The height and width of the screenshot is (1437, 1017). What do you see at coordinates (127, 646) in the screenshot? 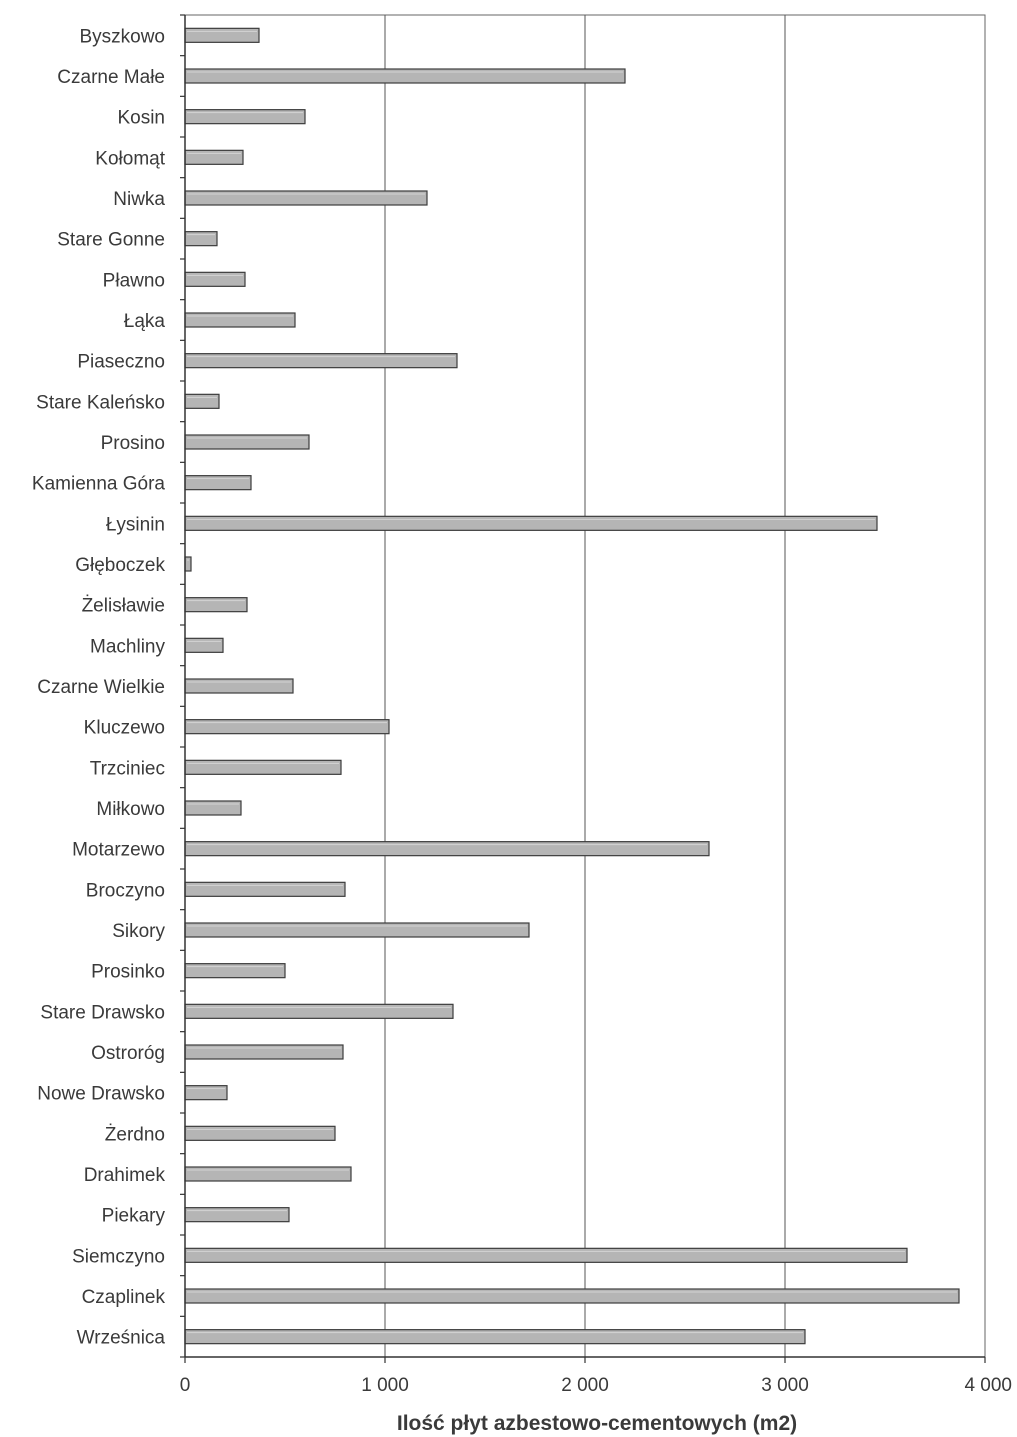
I see `category-label: Machliny` at bounding box center [127, 646].